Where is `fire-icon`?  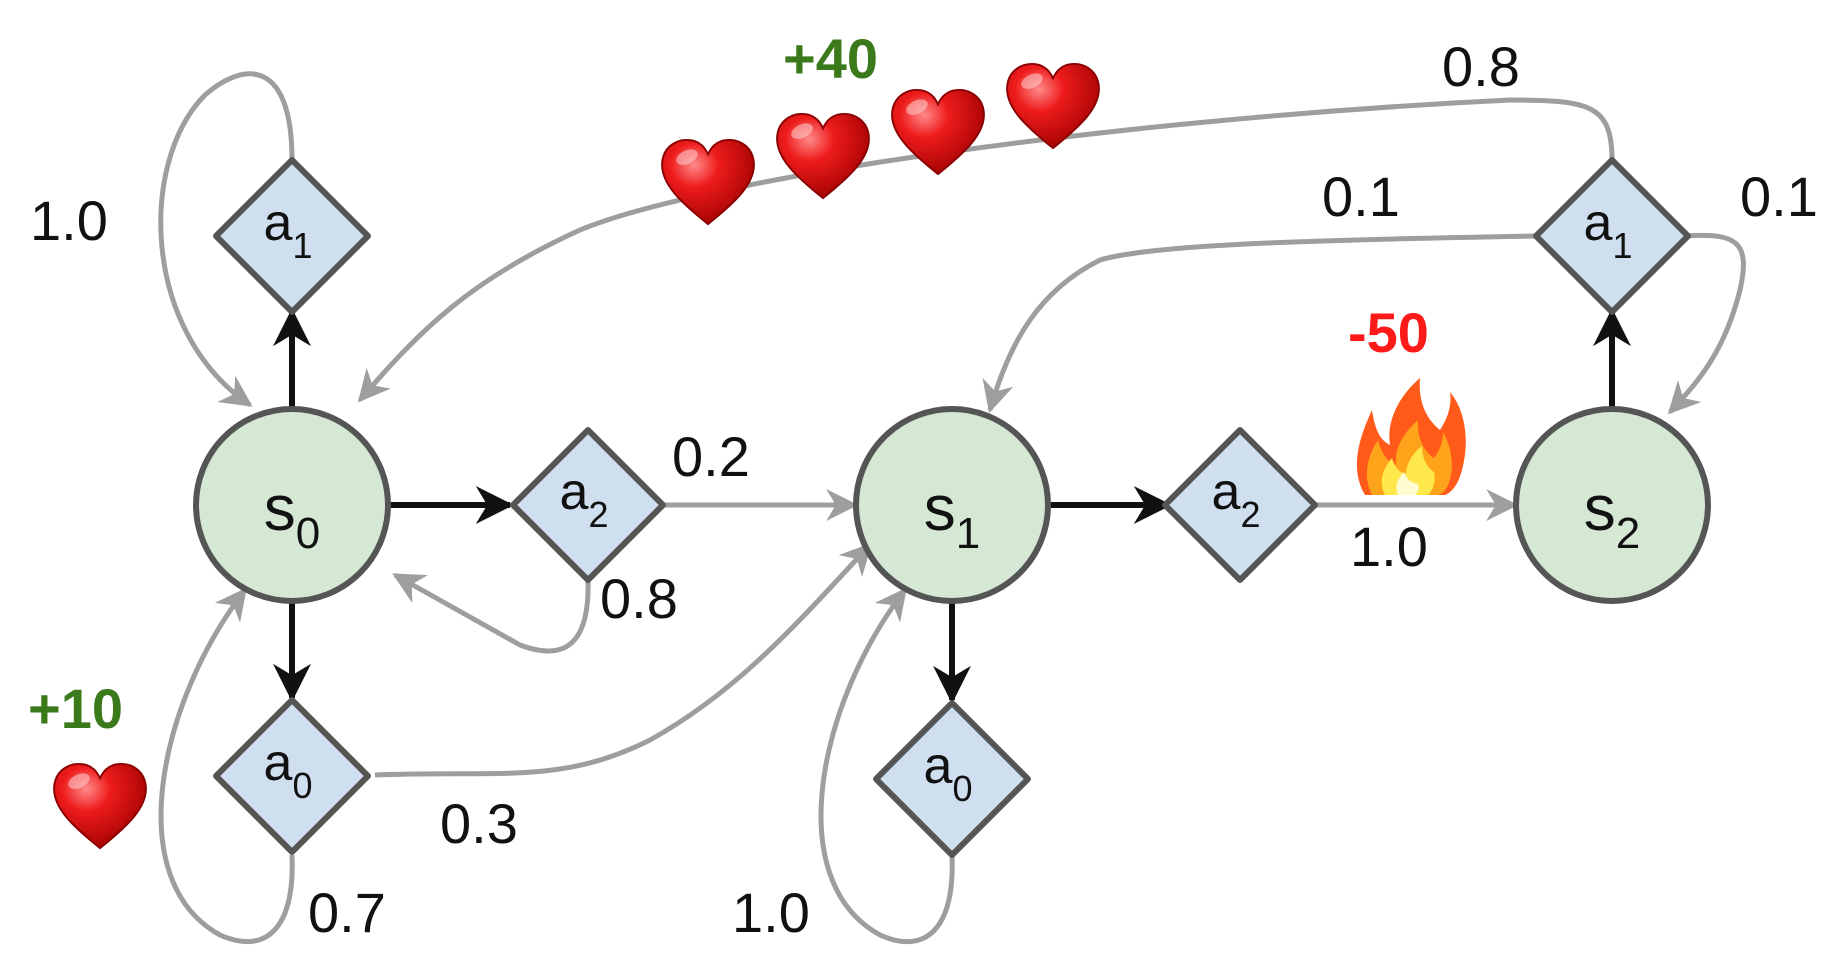 fire-icon is located at coordinates (1411, 436).